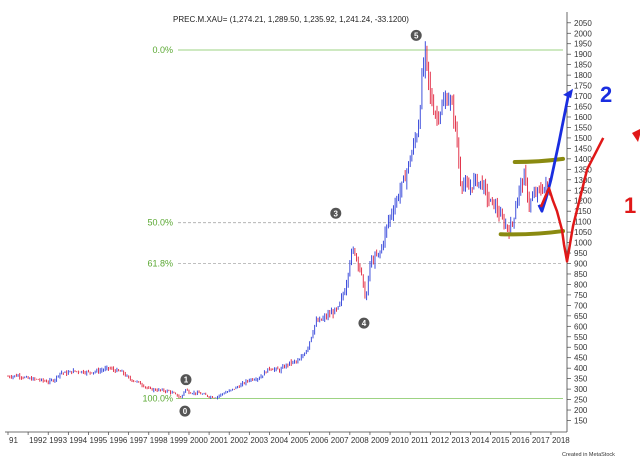  I want to click on wave-label-0: 0, so click(185, 411).